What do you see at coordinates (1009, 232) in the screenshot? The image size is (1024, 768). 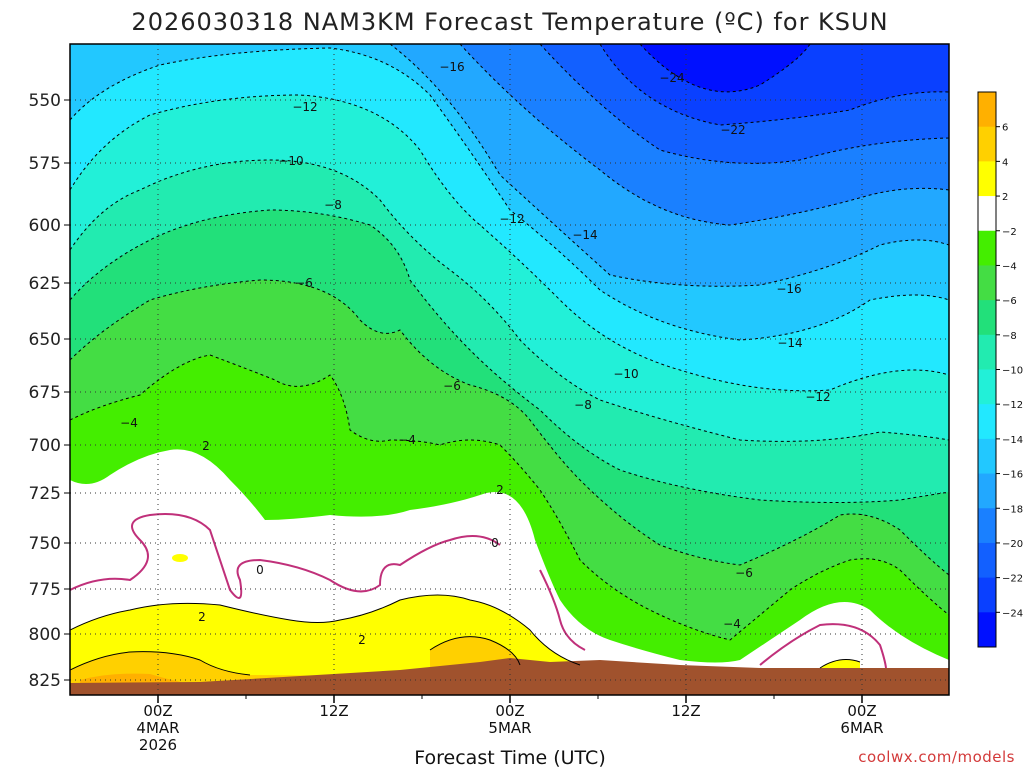 I see `colorbar-label: −2` at bounding box center [1009, 232].